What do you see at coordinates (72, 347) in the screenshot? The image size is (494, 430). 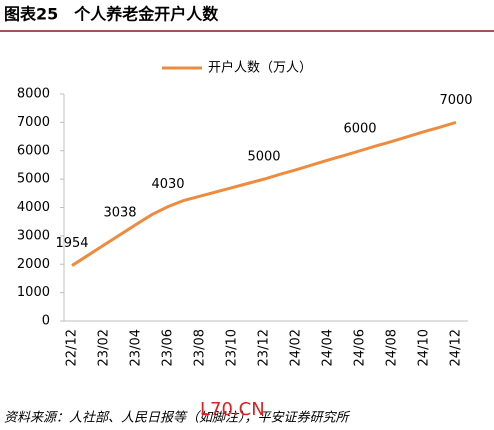 I see `x-tick-label: 22/12` at bounding box center [72, 347].